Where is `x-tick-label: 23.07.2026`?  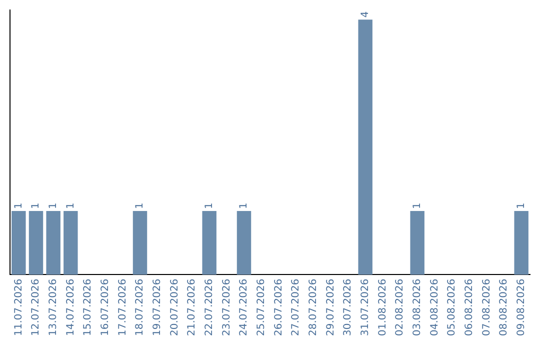
x-tick-label: 23.07.2026 is located at coordinates (226, 307).